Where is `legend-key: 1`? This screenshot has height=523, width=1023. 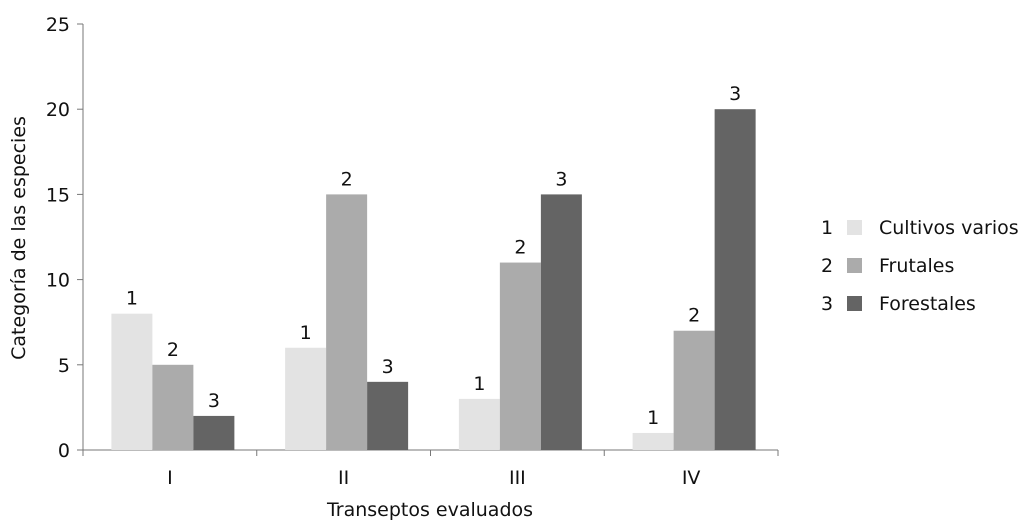
legend-key: 1 is located at coordinates (827, 228).